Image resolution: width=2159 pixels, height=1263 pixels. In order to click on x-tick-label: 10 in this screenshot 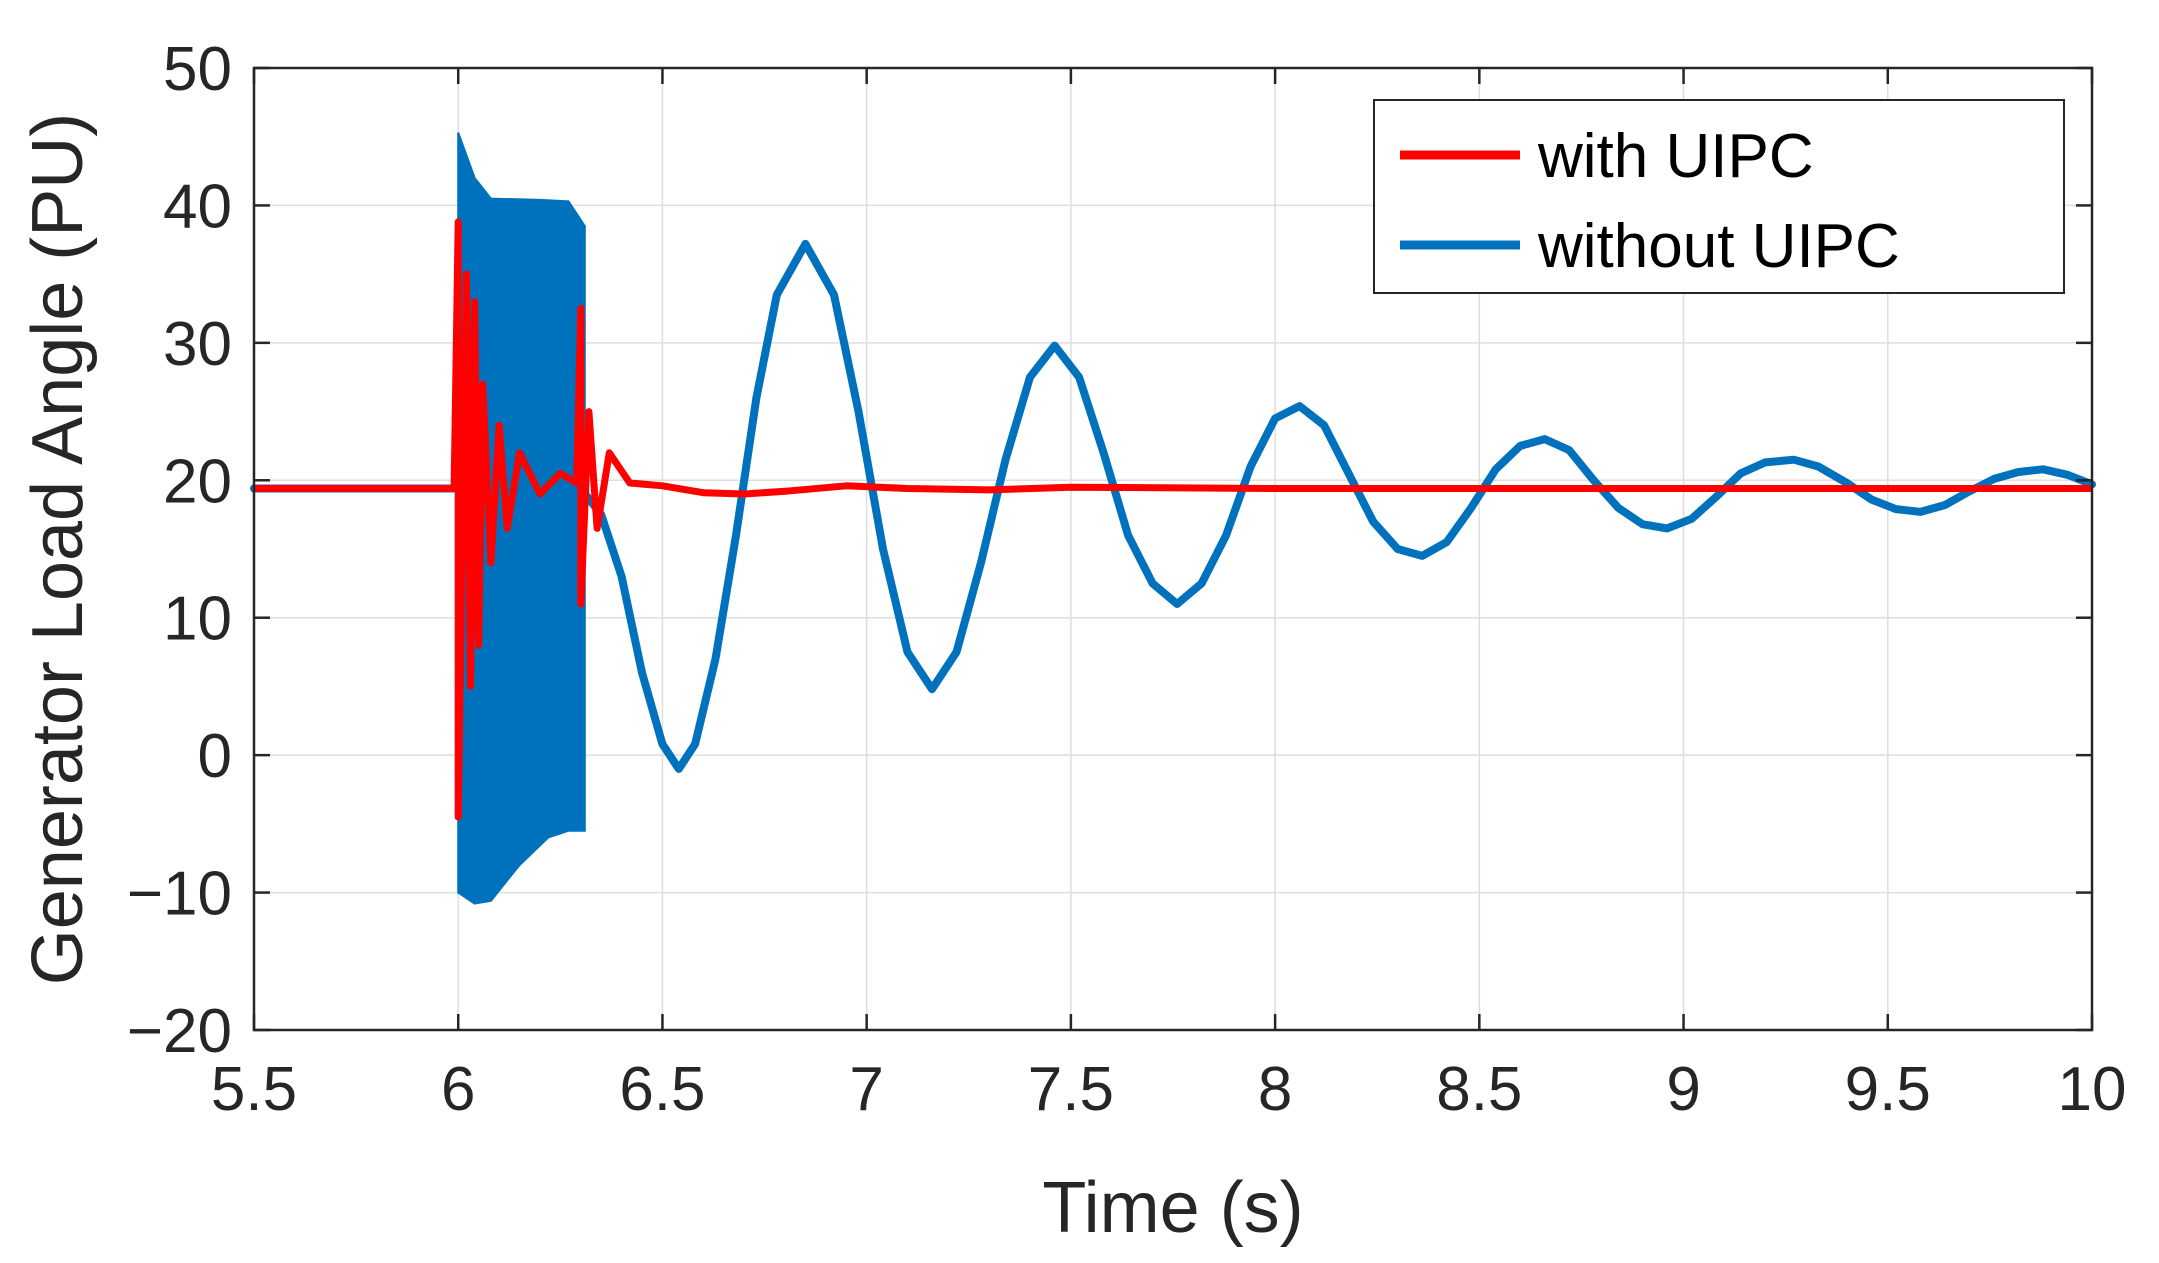, I will do `click(2092, 1089)`.